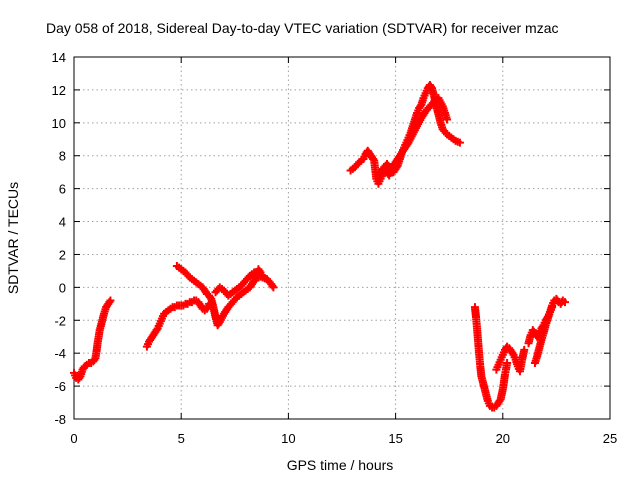  What do you see at coordinates (13, 238) in the screenshot?
I see `y-axis-label: SDTVAR / TECUs` at bounding box center [13, 238].